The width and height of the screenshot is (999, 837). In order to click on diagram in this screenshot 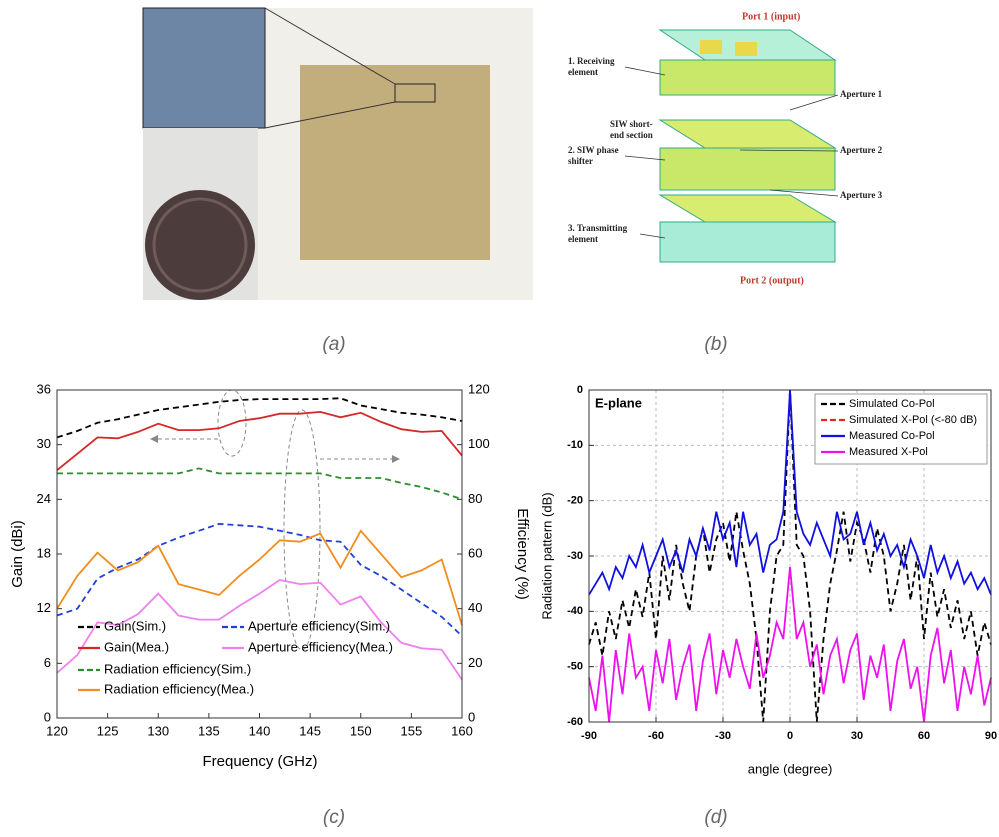, I will do `click(747, 146)`.